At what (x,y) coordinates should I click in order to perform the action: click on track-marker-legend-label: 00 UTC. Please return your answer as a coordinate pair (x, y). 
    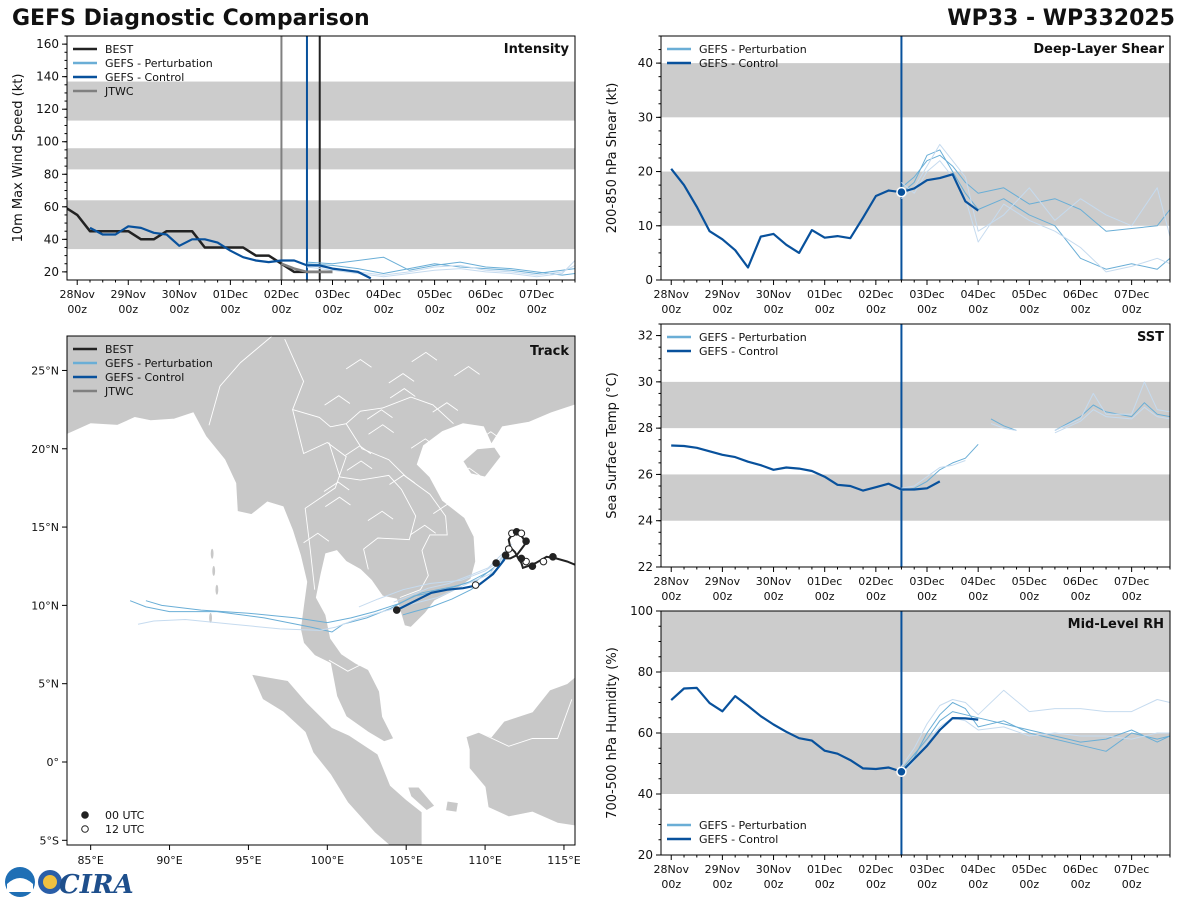
    Looking at the image, I should click on (125, 815).